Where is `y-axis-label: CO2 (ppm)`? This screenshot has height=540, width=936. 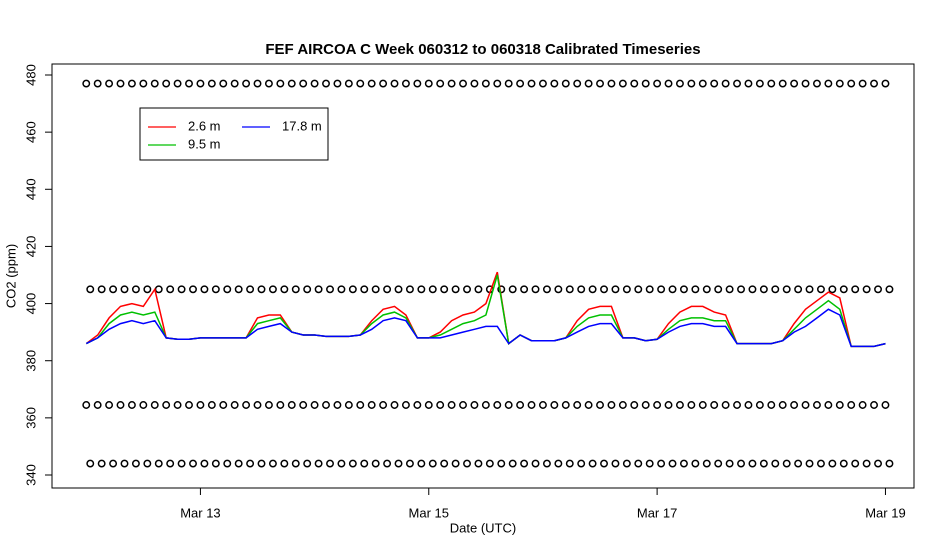 y-axis-label: CO2 (ppm) is located at coordinates (10, 276).